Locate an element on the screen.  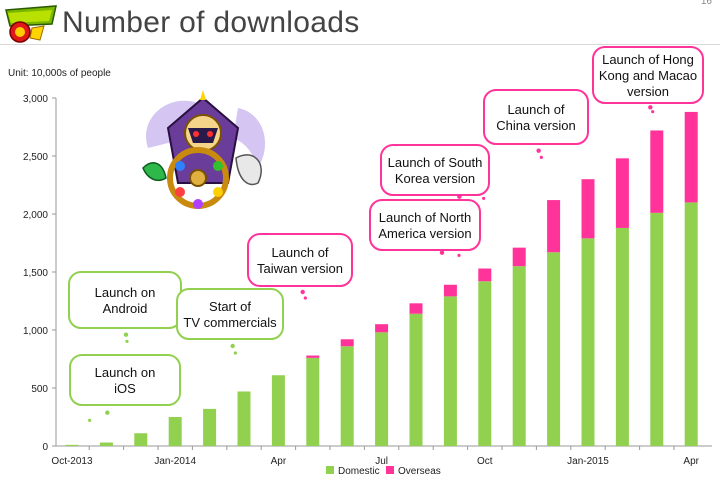
callout-box: Launch on iOS is located at coordinates (125, 388).